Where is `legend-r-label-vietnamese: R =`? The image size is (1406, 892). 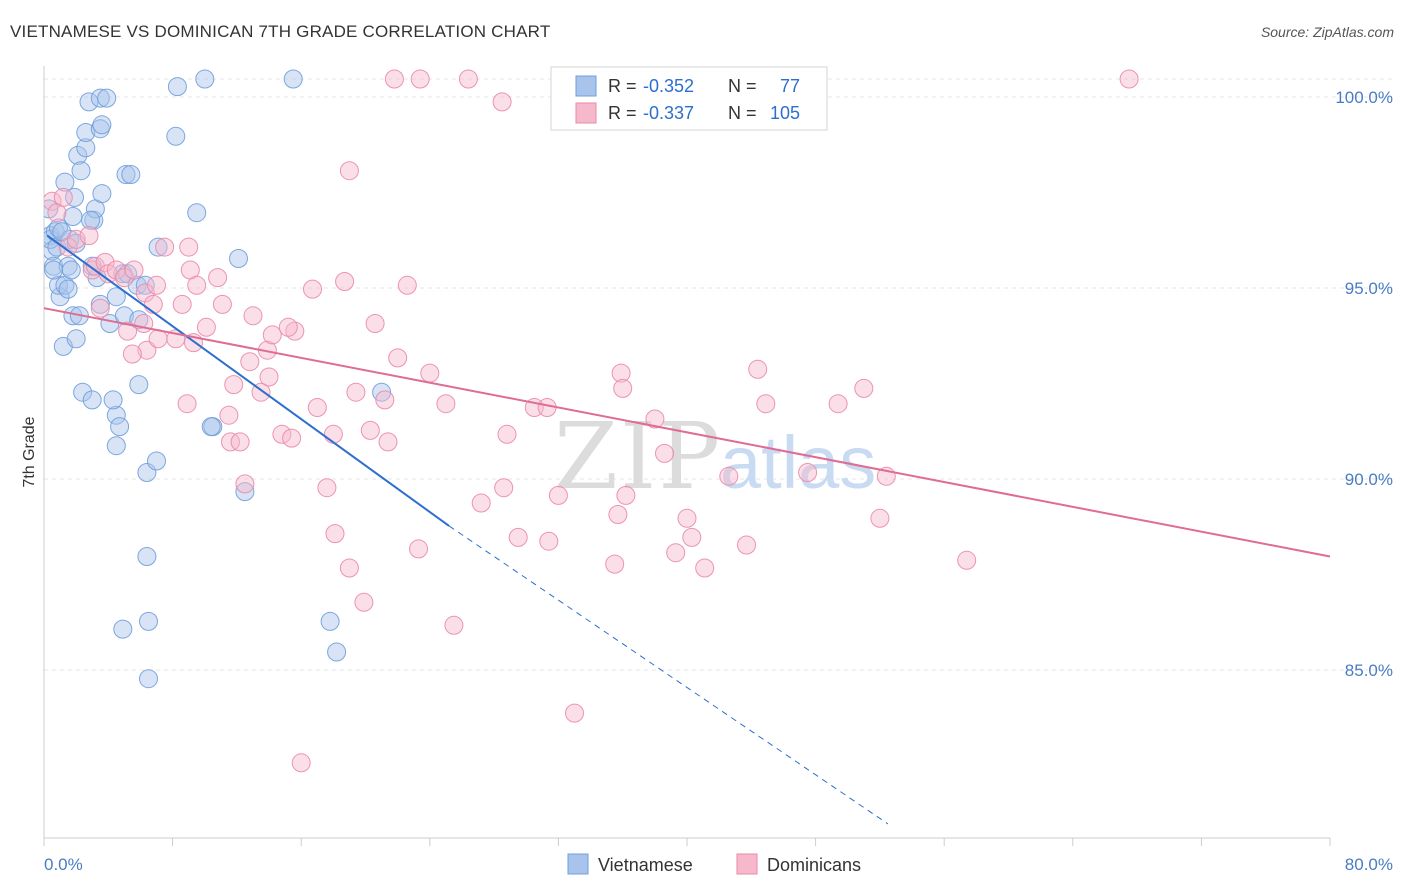
legend-r-label-vietnamese: R = is located at coordinates (622, 86).